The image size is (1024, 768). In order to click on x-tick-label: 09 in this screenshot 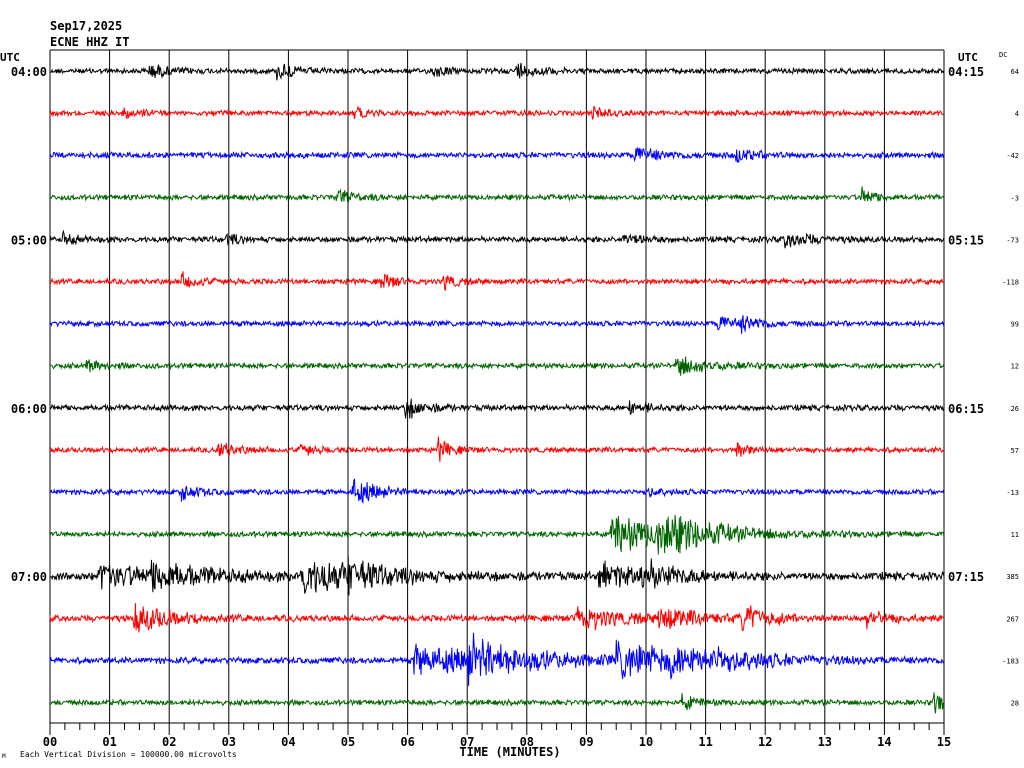, I will do `click(586, 742)`.